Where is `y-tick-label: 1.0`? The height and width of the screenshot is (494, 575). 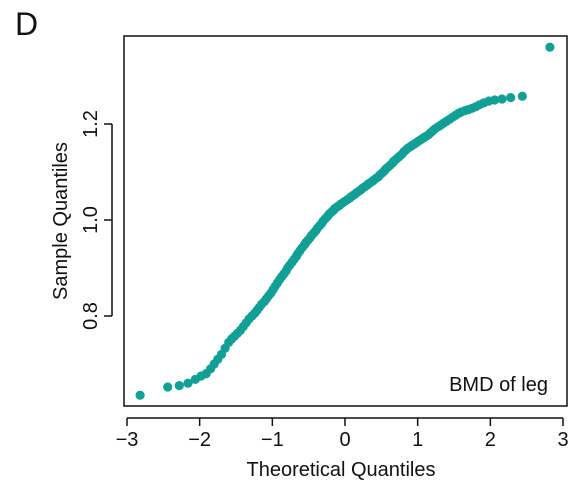
y-tick-label: 1.0 is located at coordinates (91, 220).